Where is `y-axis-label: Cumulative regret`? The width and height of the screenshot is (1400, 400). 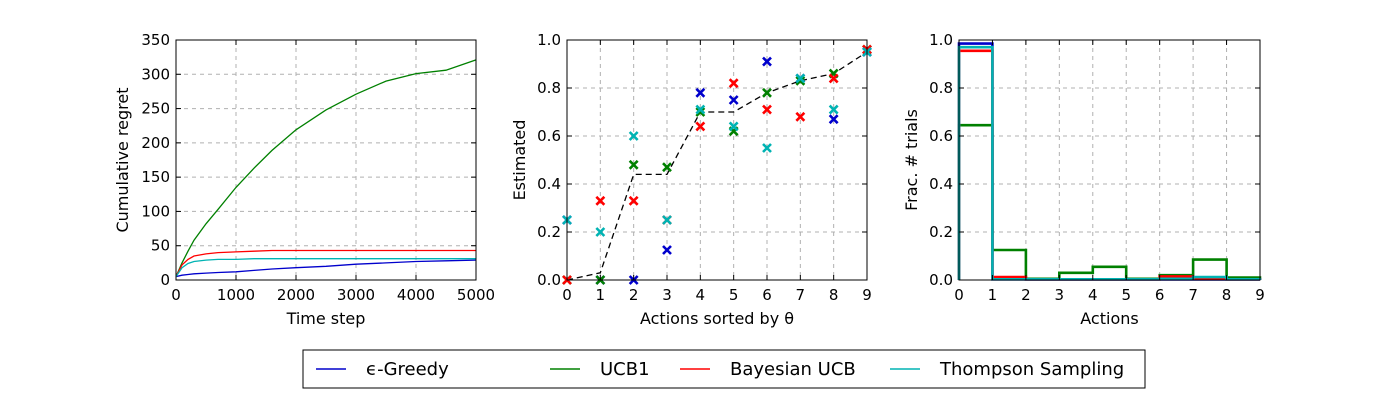
y-axis-label: Cumulative regret is located at coordinates (122, 160).